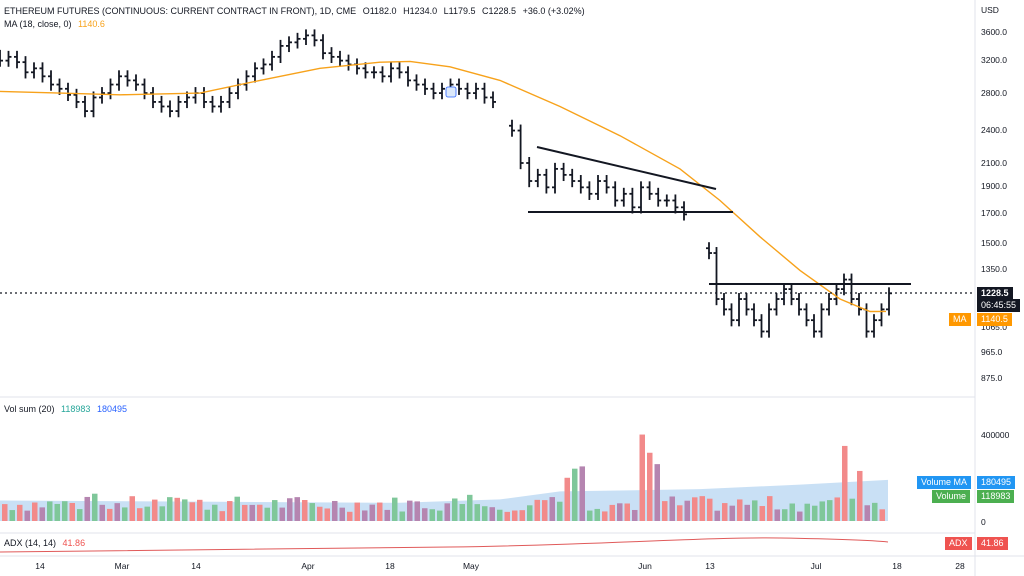 The width and height of the screenshot is (1024, 576). Describe the element at coordinates (30, 543) in the screenshot. I see `adx-legend-label: ADX (14, 14)` at that location.